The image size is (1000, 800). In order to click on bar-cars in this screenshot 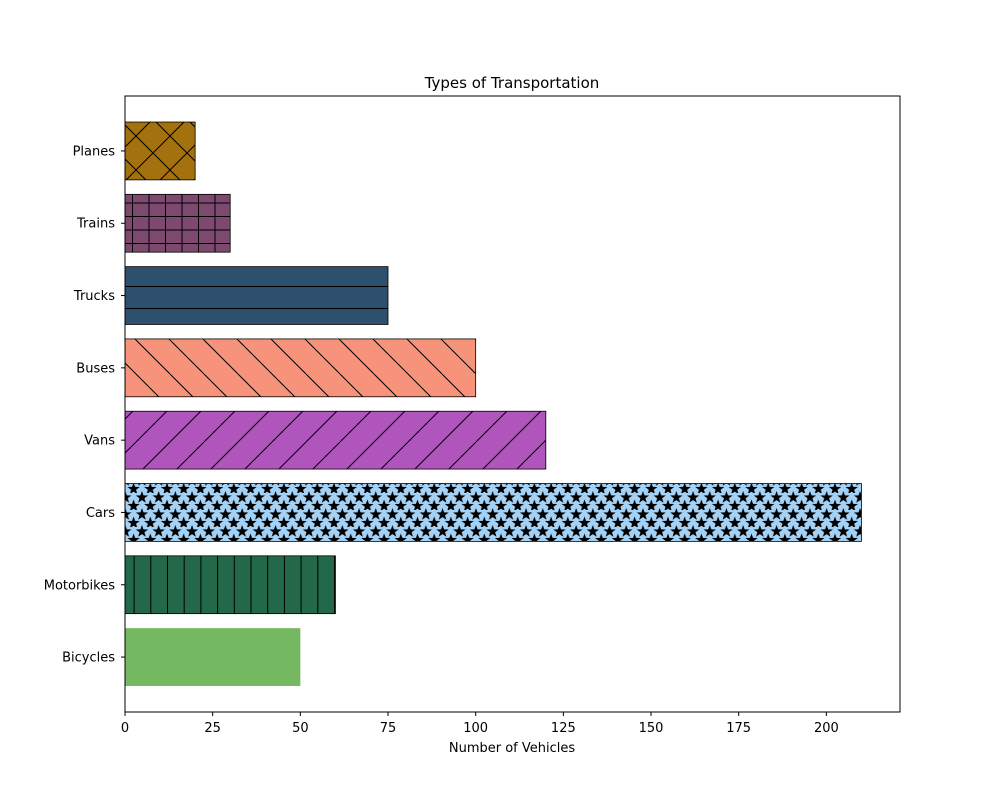, I will do `click(493, 512)`.